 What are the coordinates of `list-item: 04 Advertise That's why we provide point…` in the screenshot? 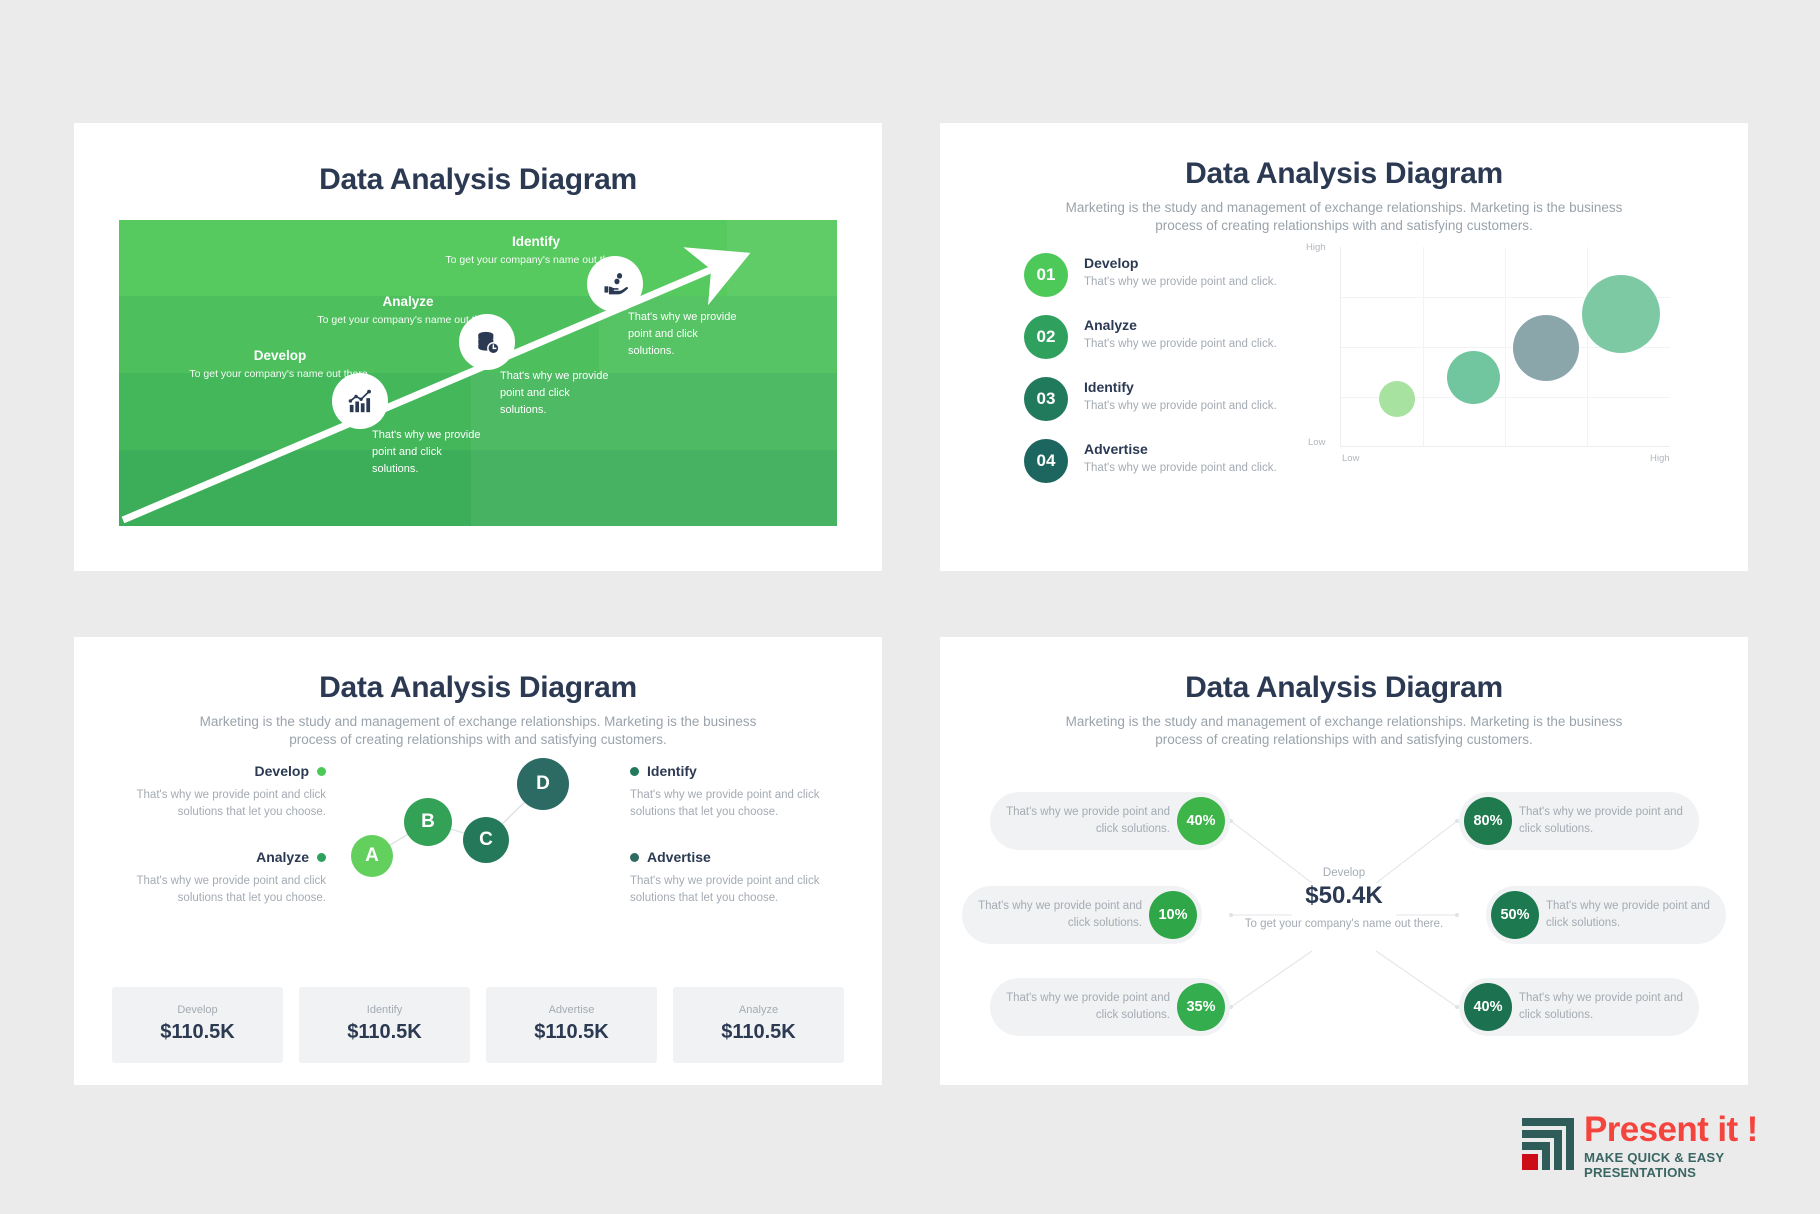 It's located at (1174, 461).